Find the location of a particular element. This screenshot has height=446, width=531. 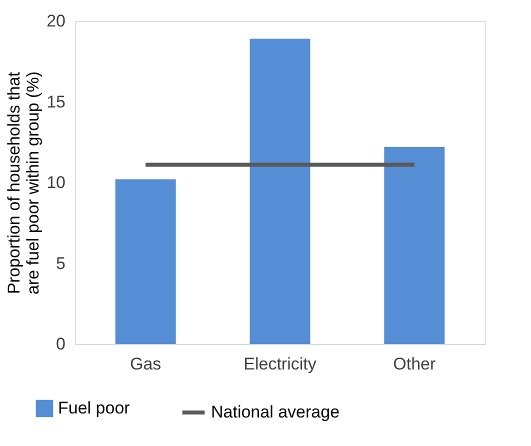

x-tick-label: Gas is located at coordinates (146, 364).